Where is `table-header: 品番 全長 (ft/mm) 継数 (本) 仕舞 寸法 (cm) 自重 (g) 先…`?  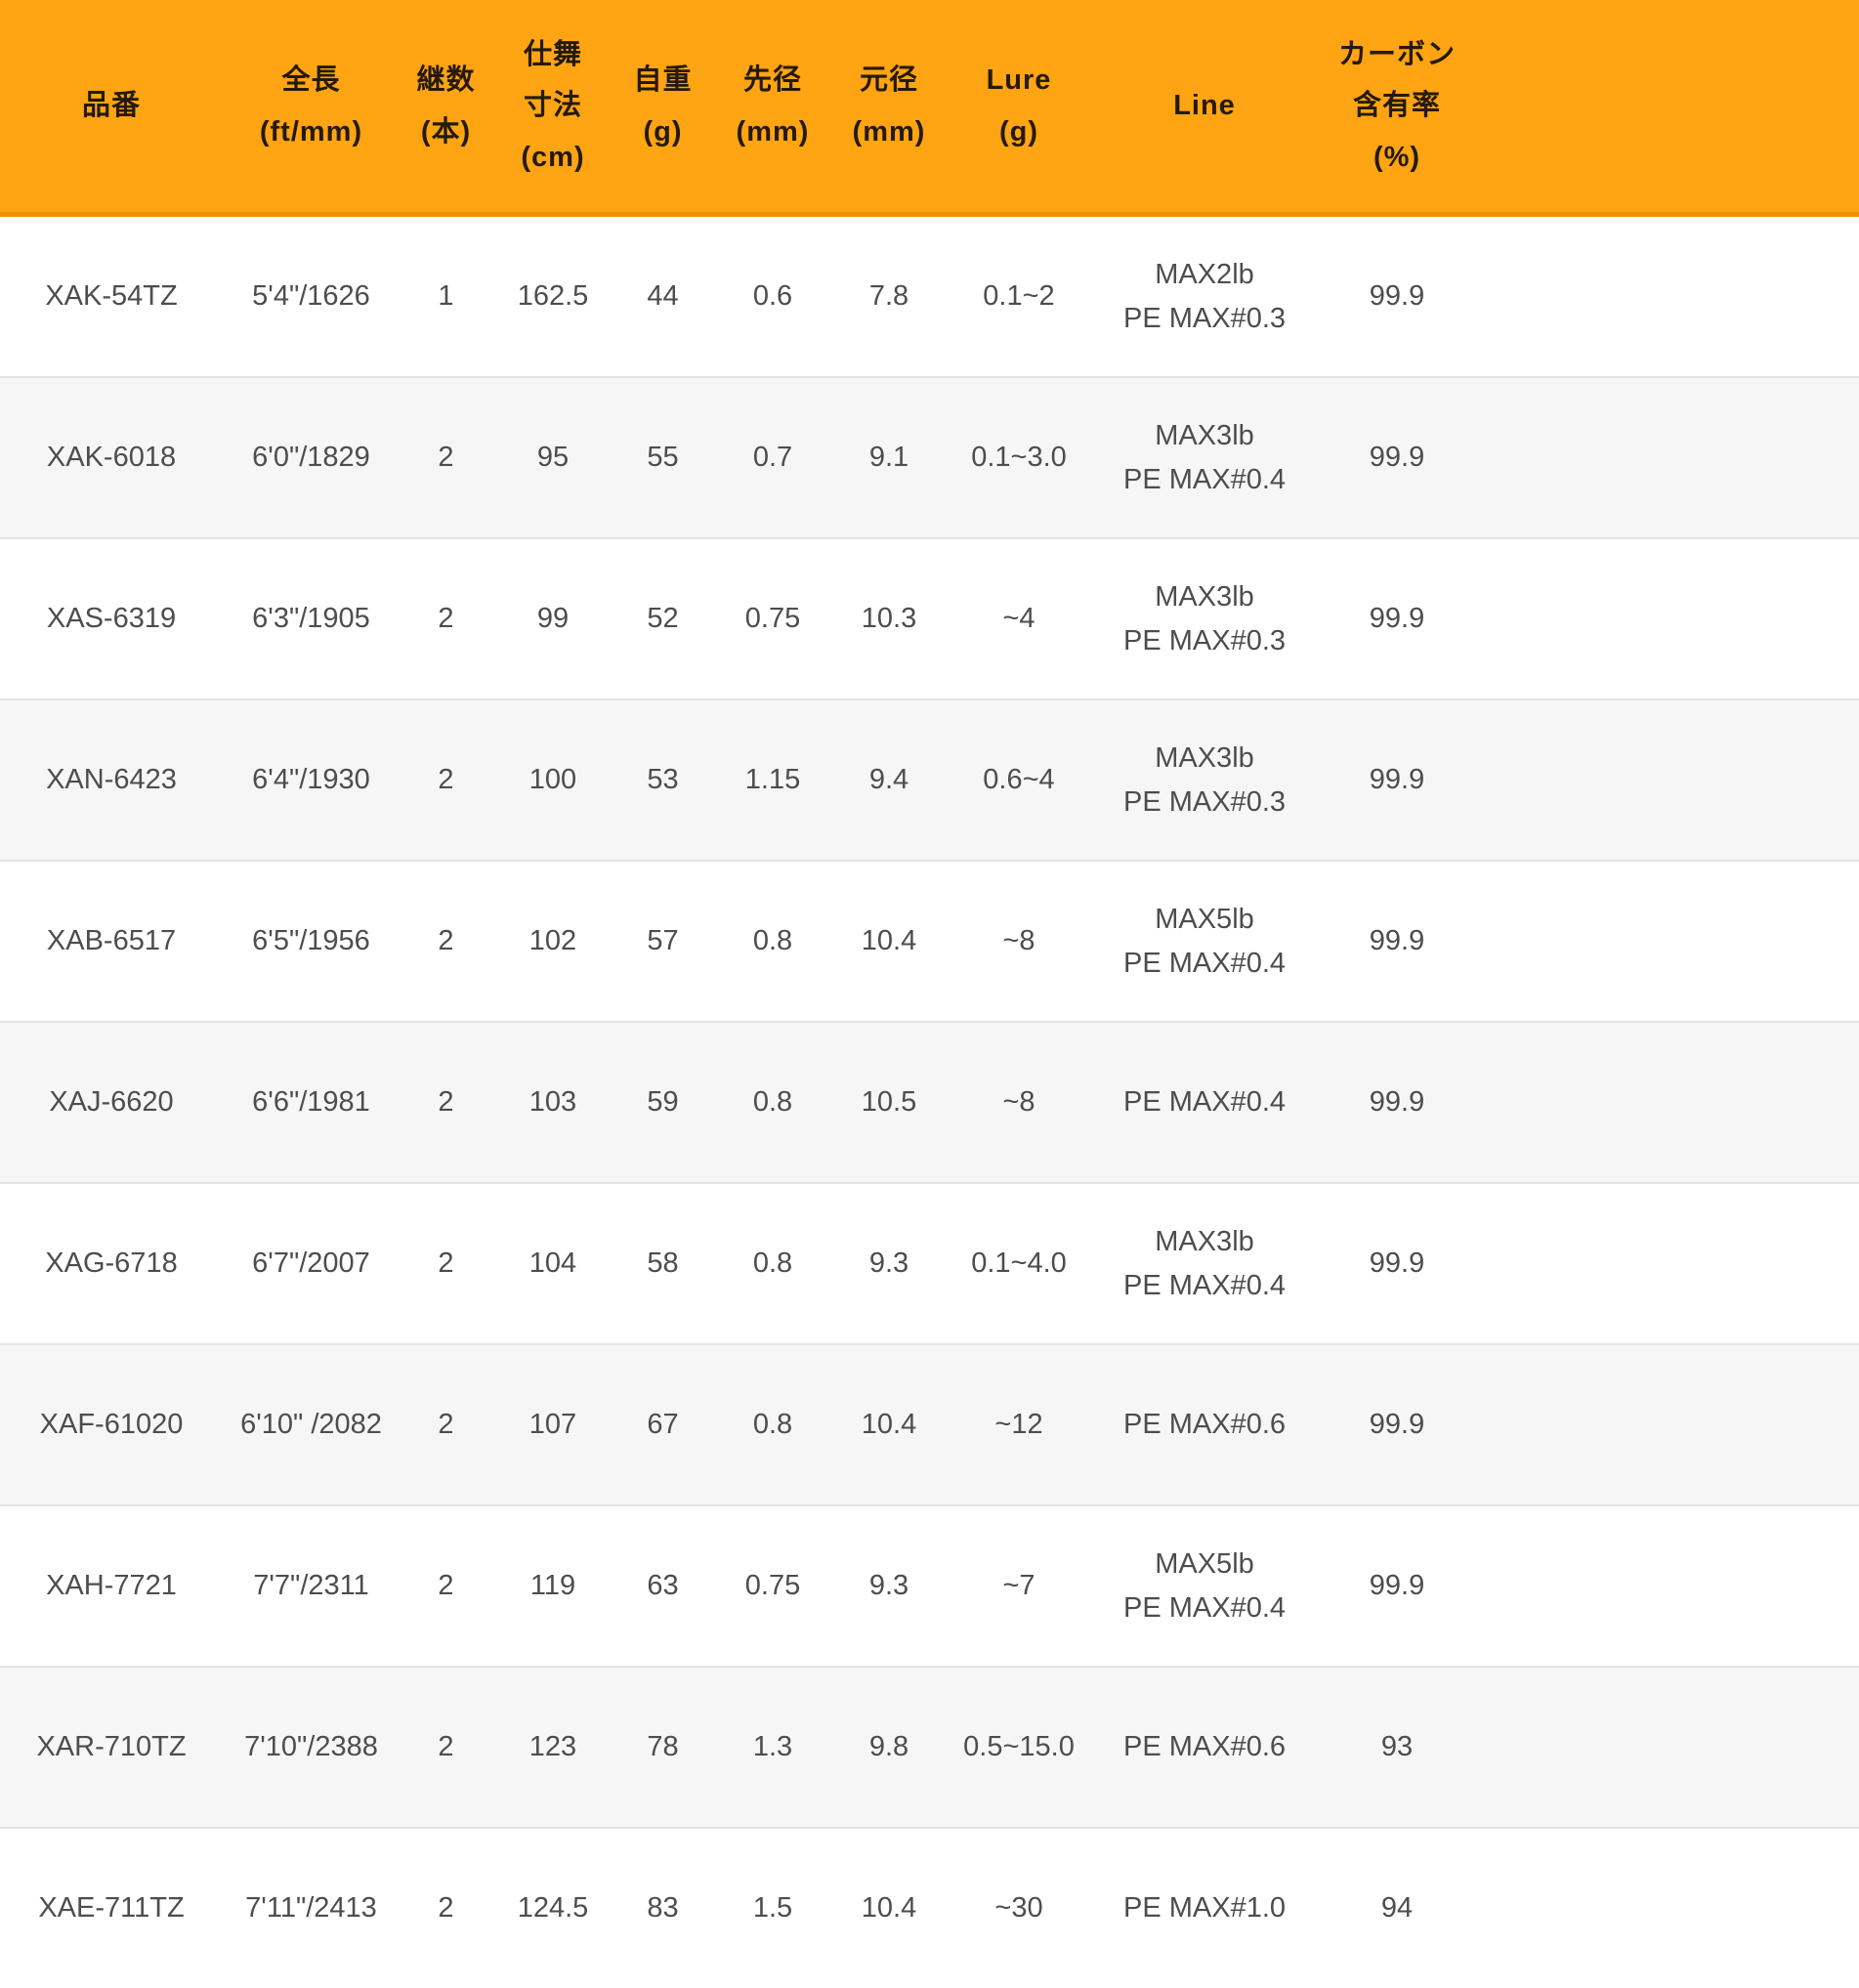 table-header: 品番 全長 (ft/mm) 継数 (本) 仕舞 寸法 (cm) 自重 (g) 先… is located at coordinates (929, 107).